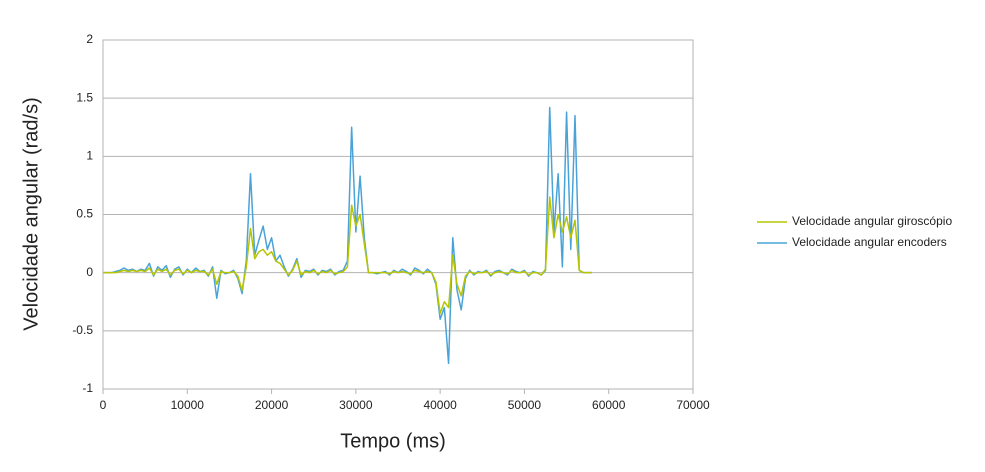 The image size is (985, 472). Describe the element at coordinates (89, 39) in the screenshot. I see `y-tick-label: 2` at that location.